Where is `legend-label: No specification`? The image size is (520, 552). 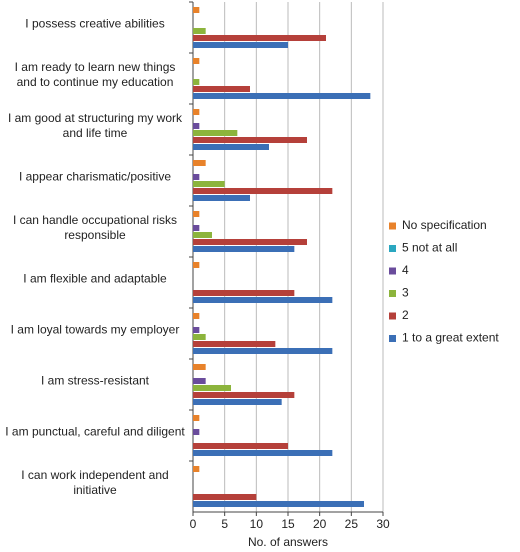 legend-label: No specification is located at coordinates (444, 225).